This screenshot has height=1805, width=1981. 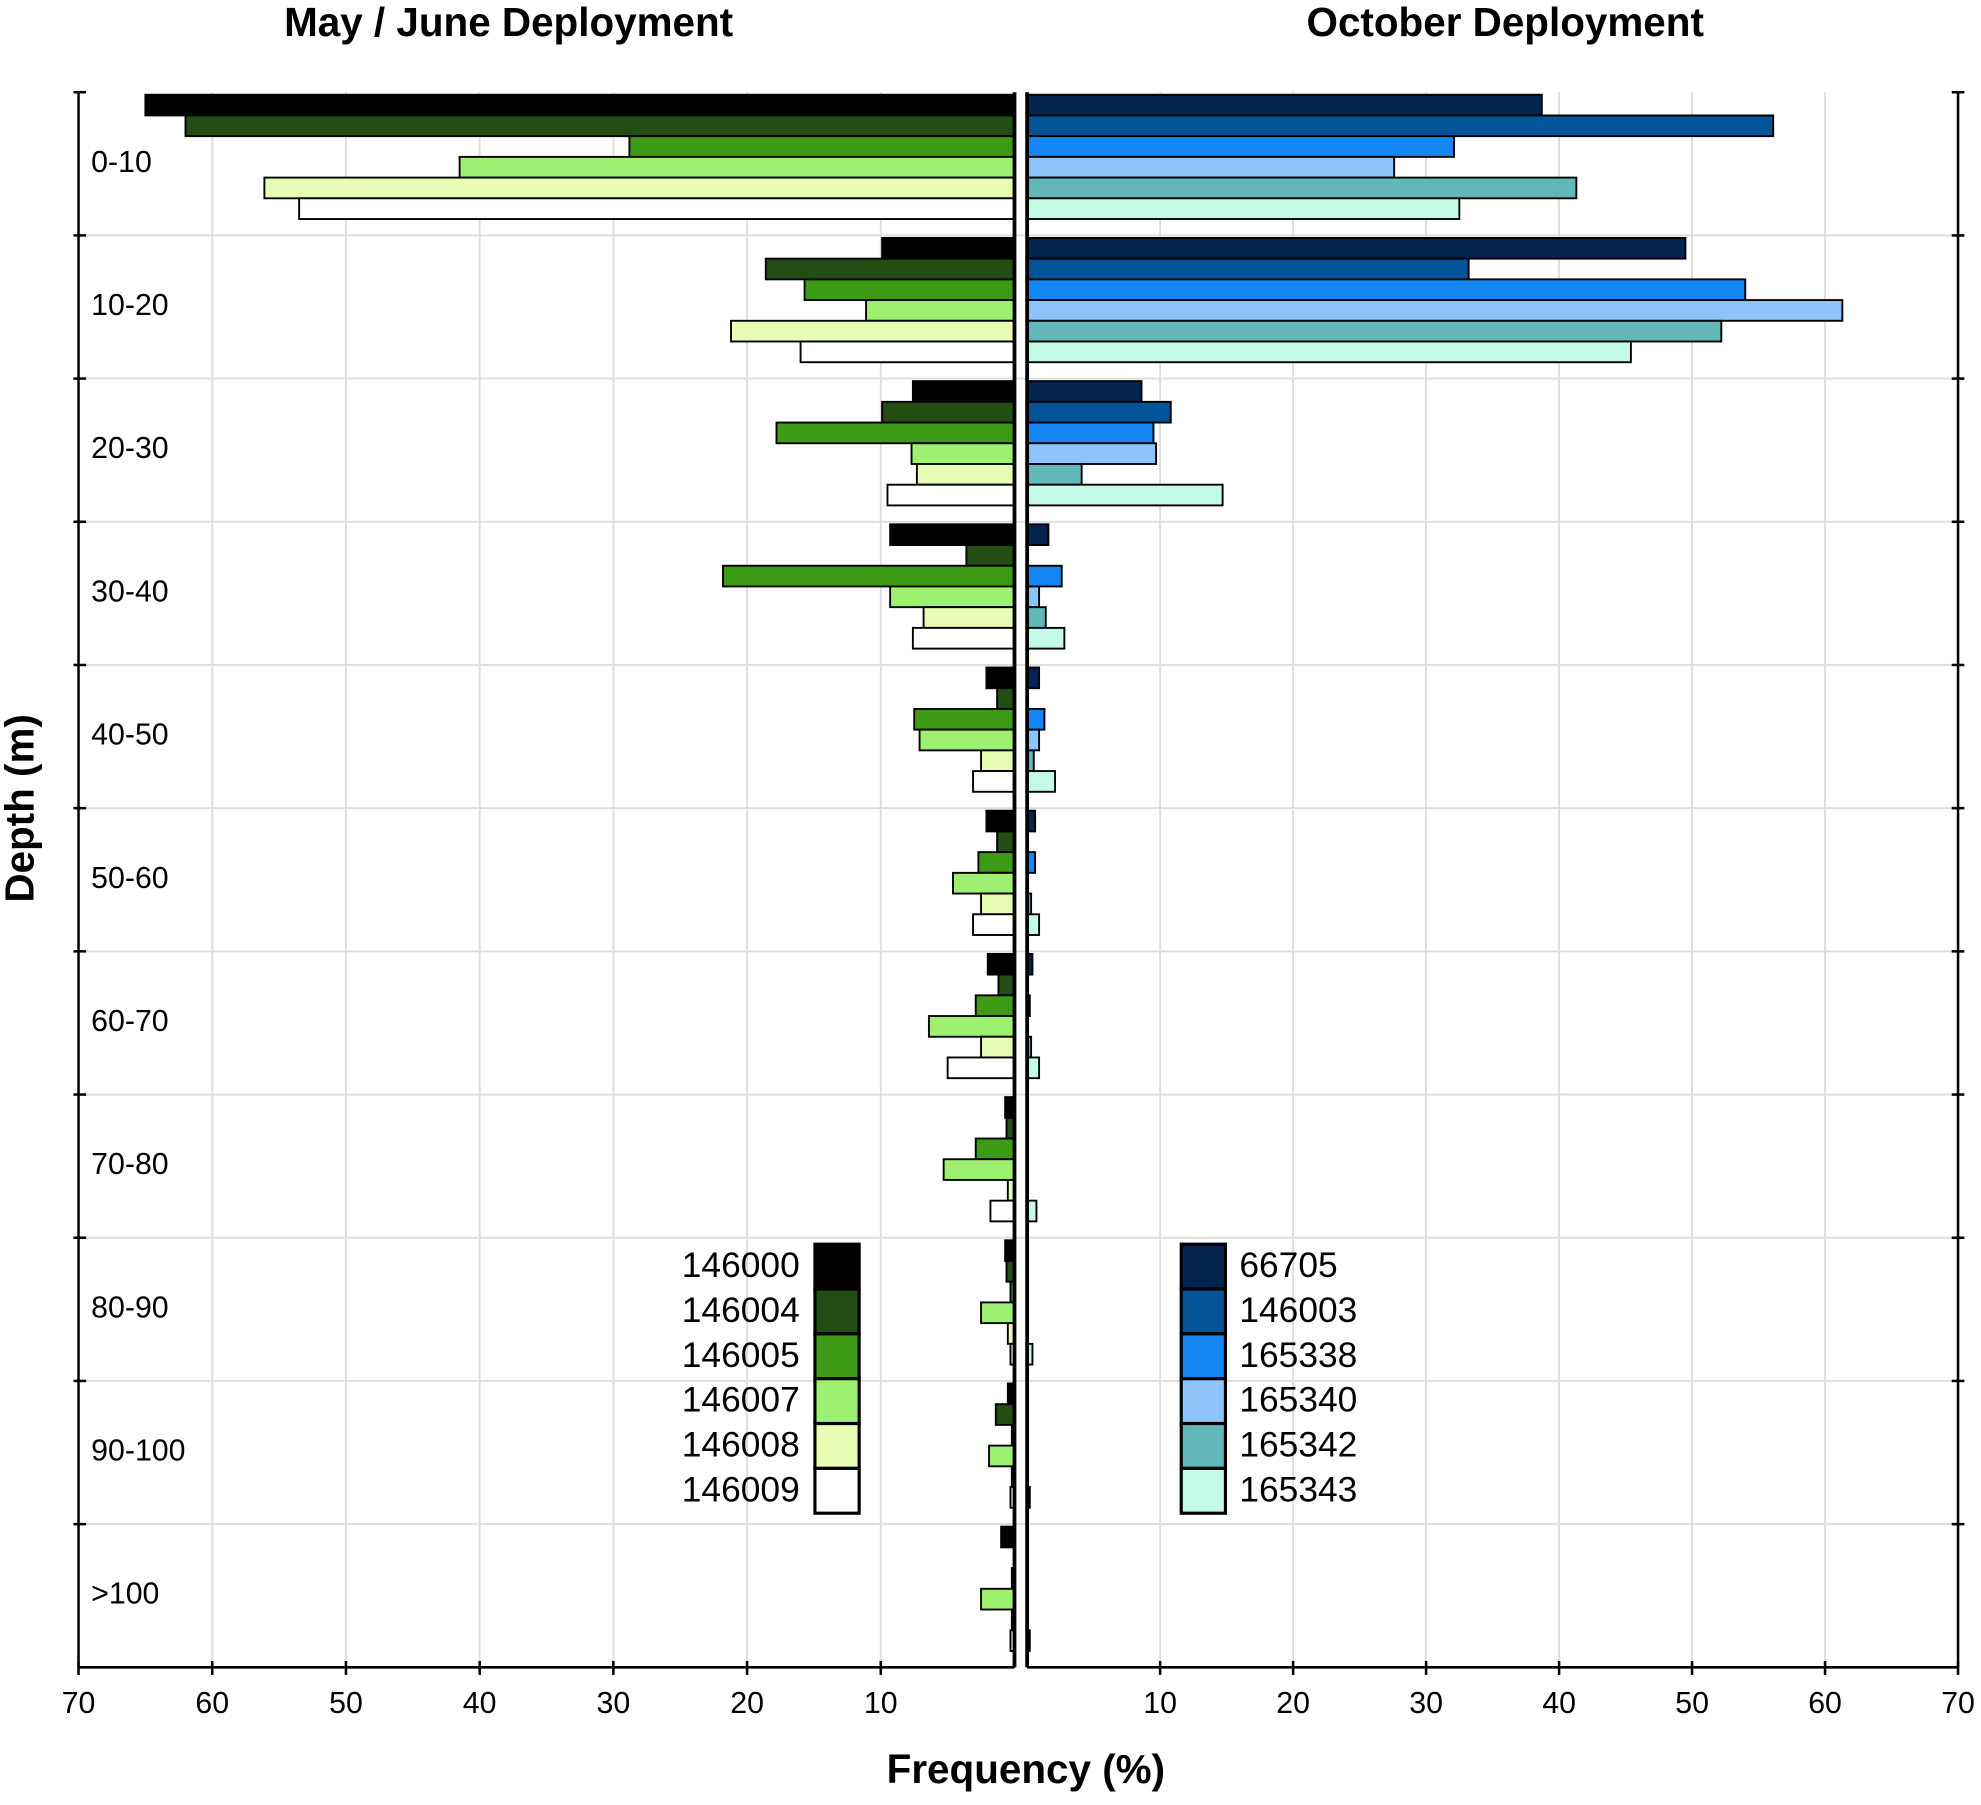 What do you see at coordinates (480, 1703) in the screenshot?
I see `x-tick-label: 40` at bounding box center [480, 1703].